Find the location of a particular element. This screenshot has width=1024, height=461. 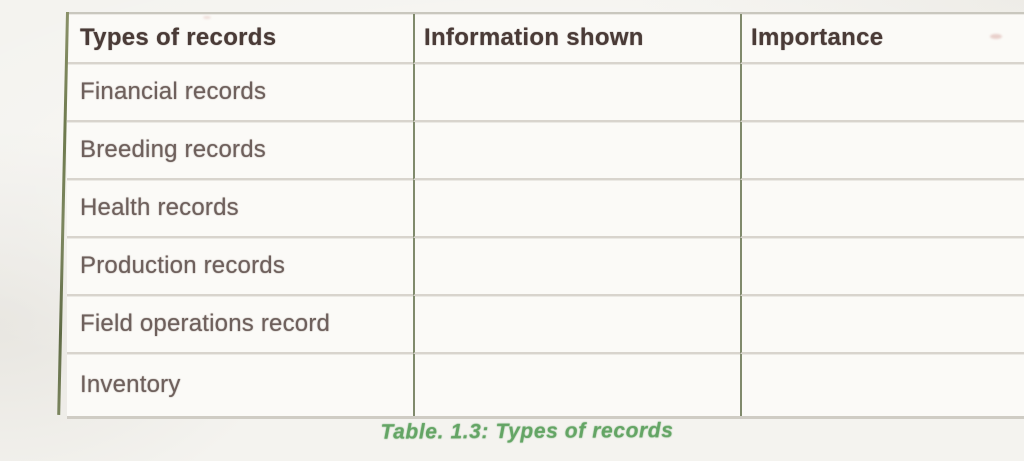

row-label-health-records: Health records is located at coordinates (240, 209).